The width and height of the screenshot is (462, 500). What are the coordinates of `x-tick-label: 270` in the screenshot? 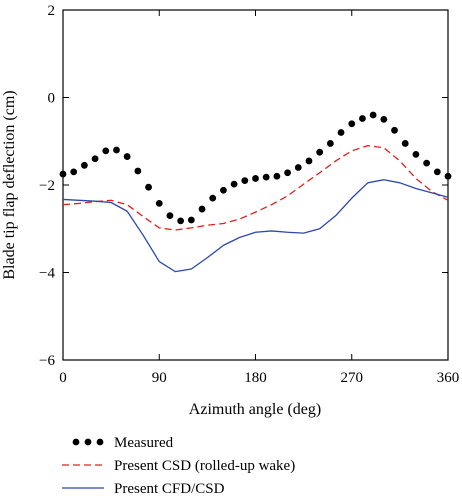 It's located at (352, 378).